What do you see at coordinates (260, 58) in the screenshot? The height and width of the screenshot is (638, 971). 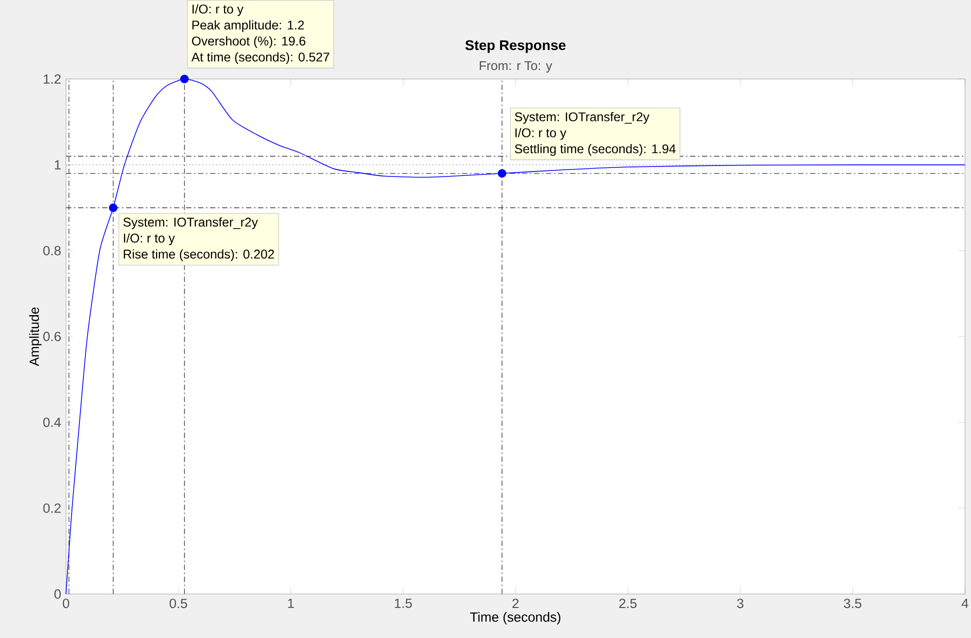 I see `text: At time (seconds): 0.527` at bounding box center [260, 58].